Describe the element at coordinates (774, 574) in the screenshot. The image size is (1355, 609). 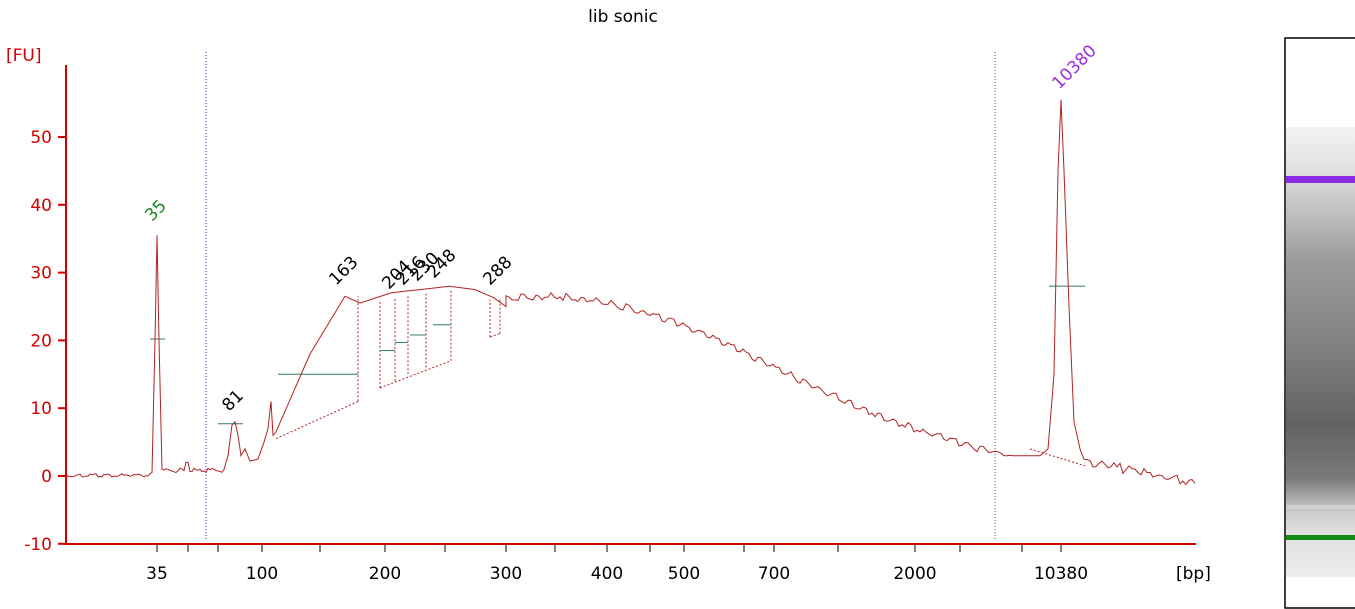
I see `x-tick-label: 700` at that location.